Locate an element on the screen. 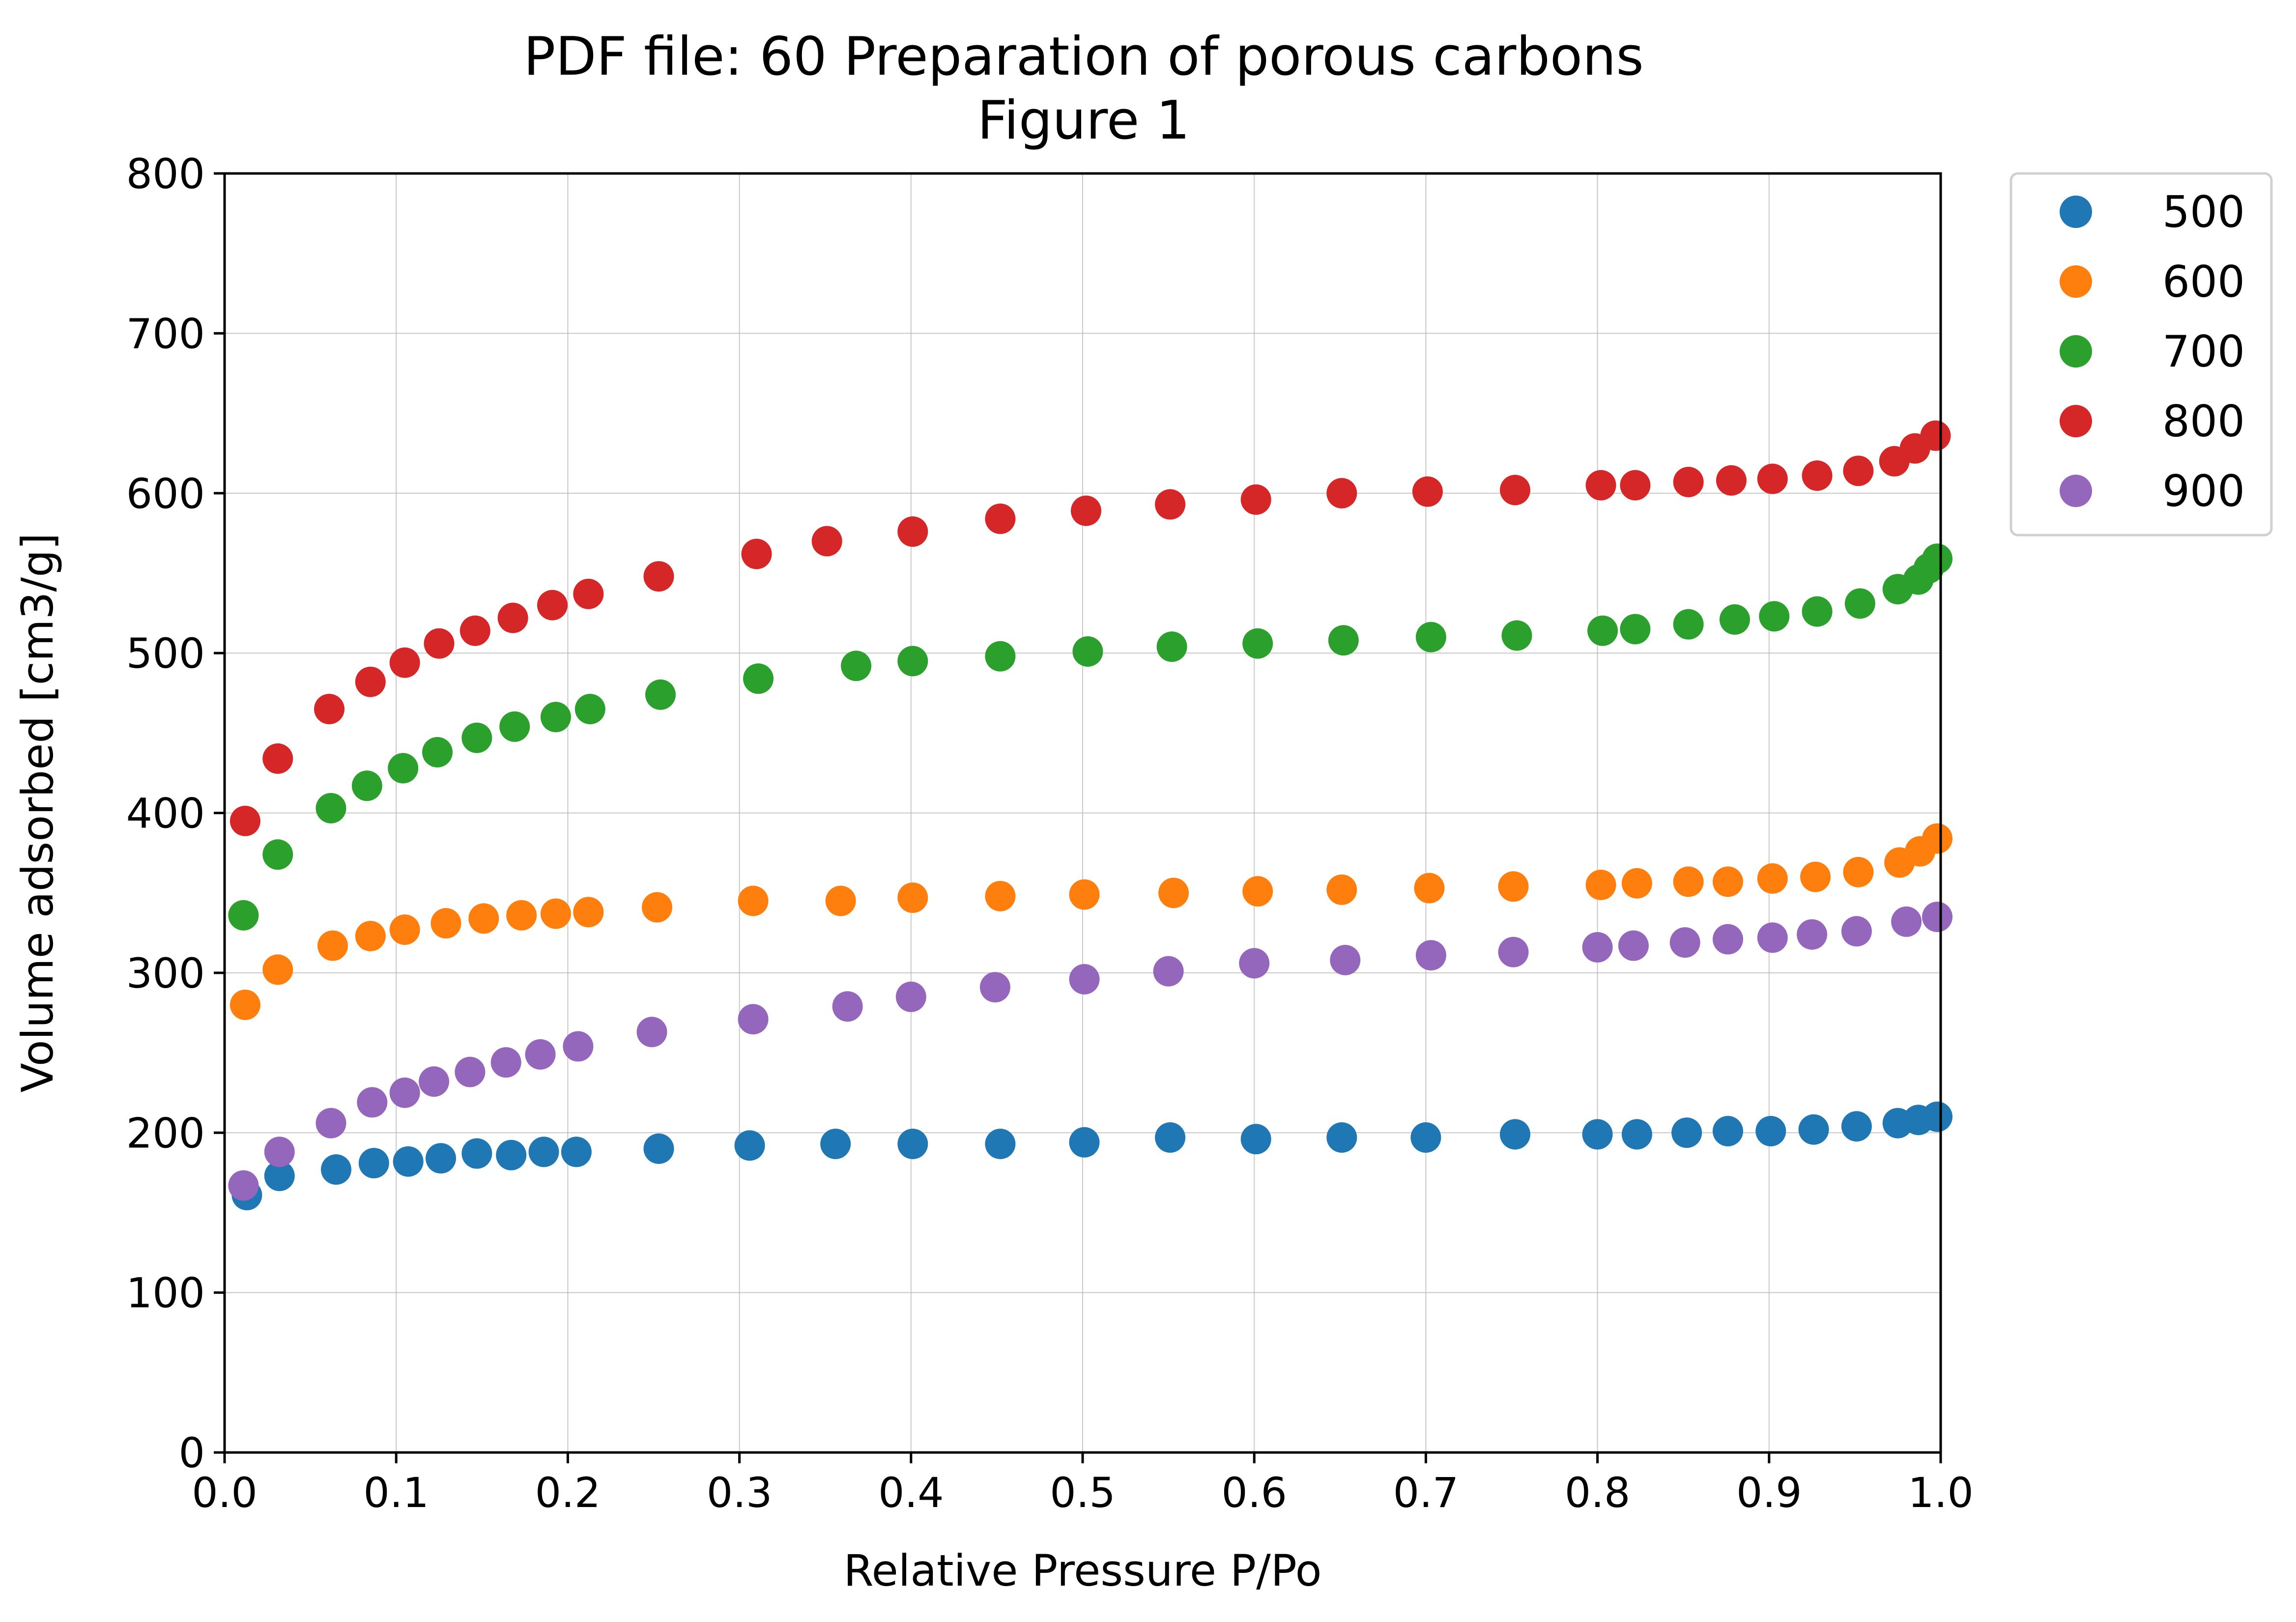 This screenshot has width=2296, height=1622. chart-subtitle: Figure 1 is located at coordinates (1083, 121).